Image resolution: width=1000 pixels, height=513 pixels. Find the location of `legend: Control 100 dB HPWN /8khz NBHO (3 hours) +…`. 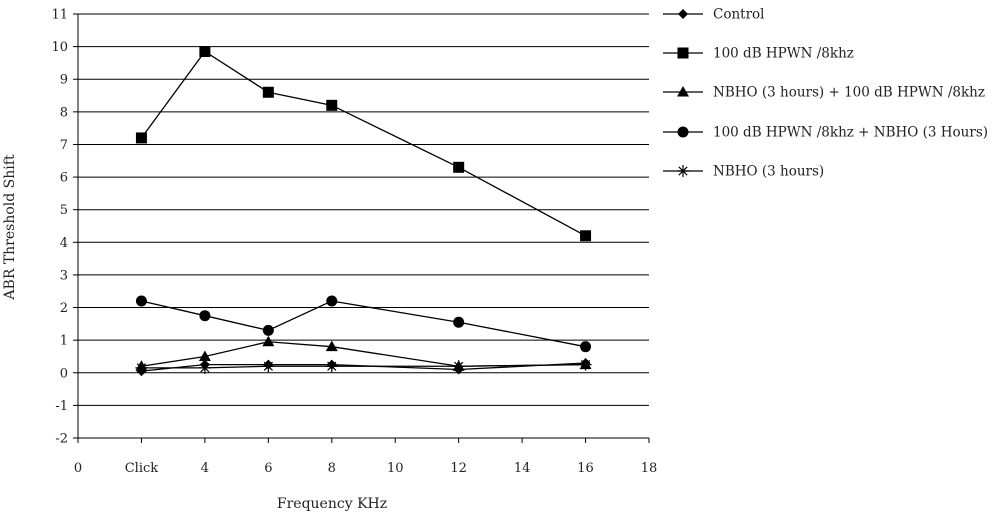

legend: Control 100 dB HPWN /8khz NBHO (3 hours) +… is located at coordinates (825, 93).